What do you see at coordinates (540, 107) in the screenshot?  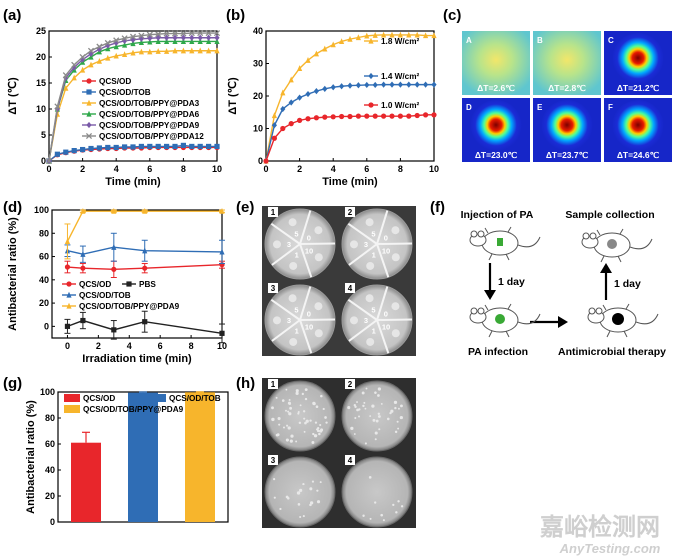 I see `thermal-letter: E` at bounding box center [540, 107].